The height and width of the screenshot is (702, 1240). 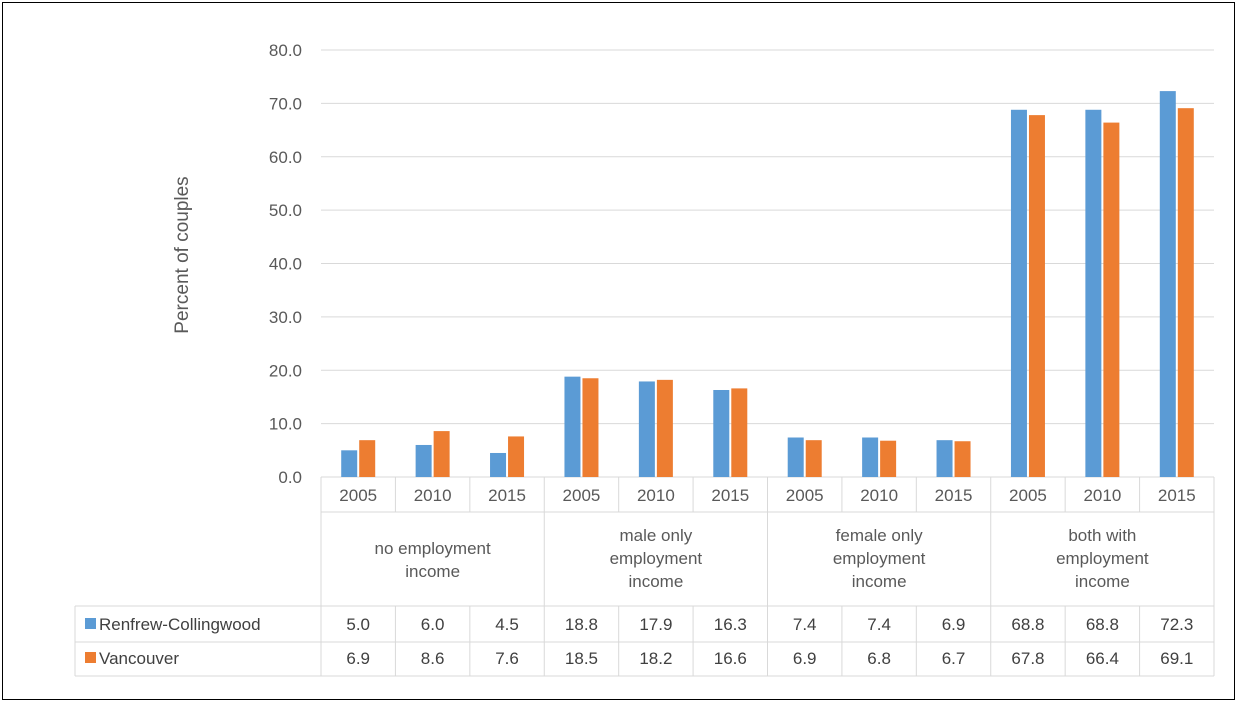 I want to click on y-axis-label: Percent of couples, so click(x=182, y=254).